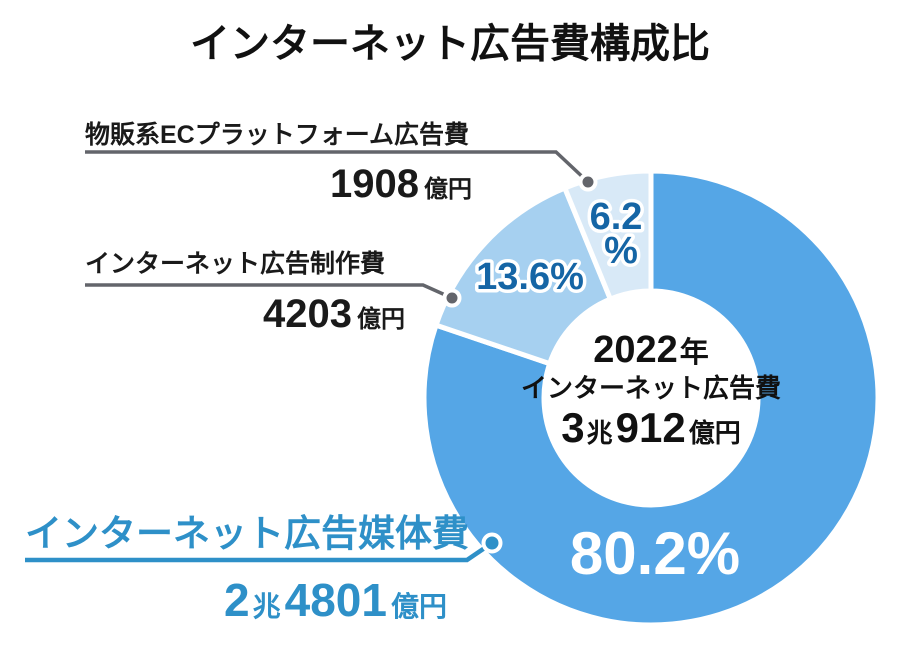 This screenshot has height=660, width=900. I want to click on callout-production-dot, so click(452, 298).